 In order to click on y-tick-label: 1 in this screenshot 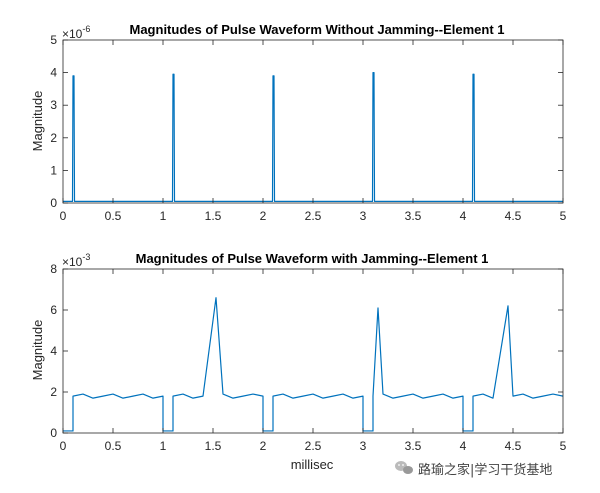, I will do `click(53, 170)`.